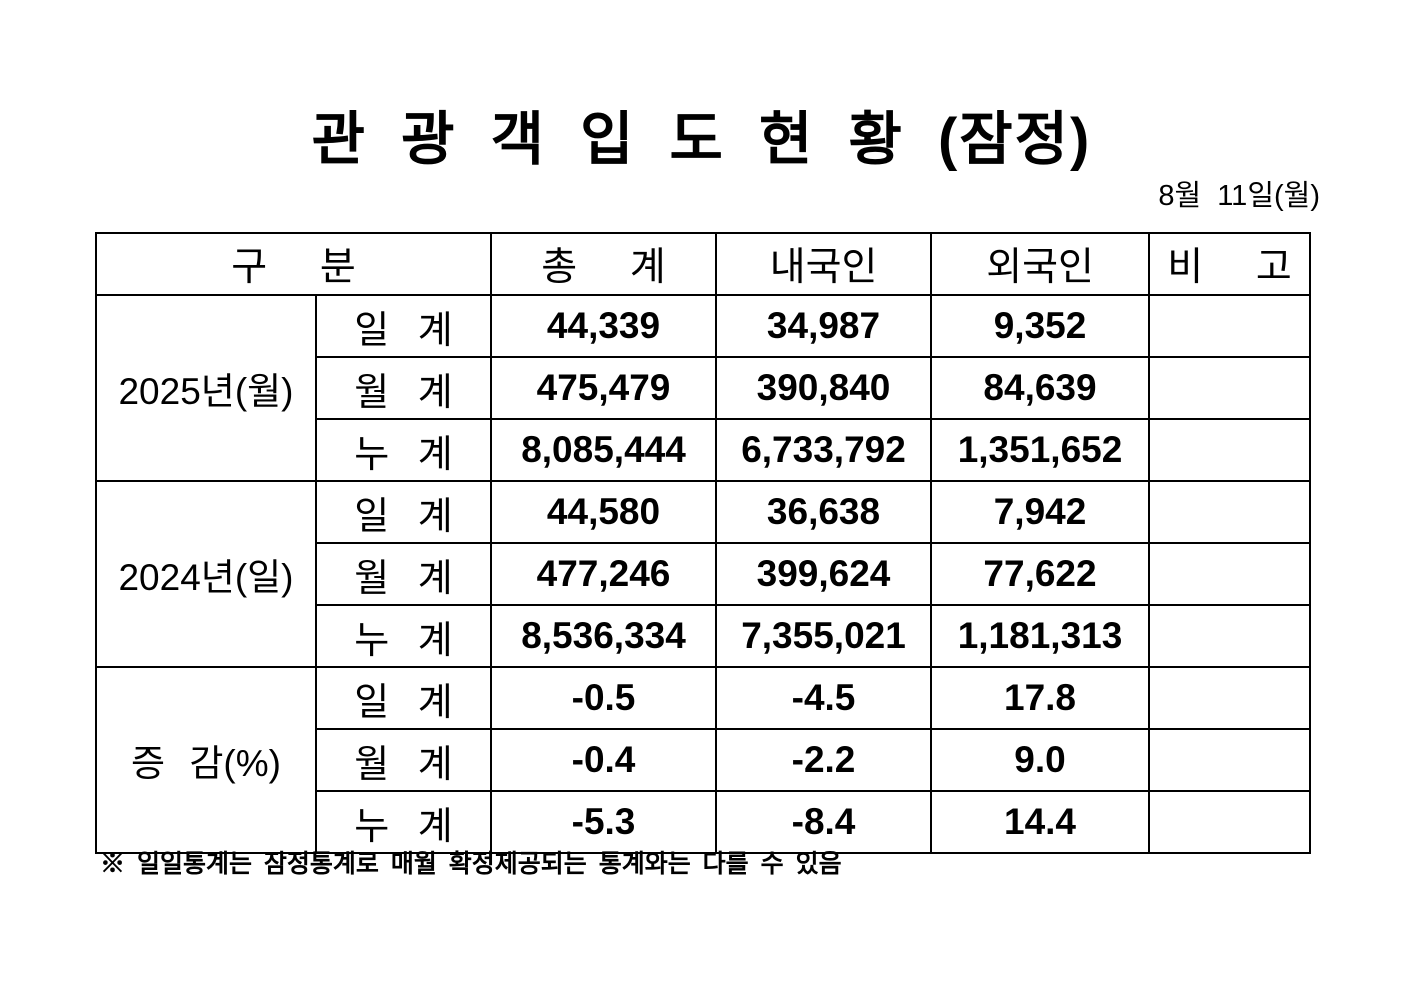  Describe the element at coordinates (1239, 196) in the screenshot. I see `report-date: 8월 11일(월)` at that location.